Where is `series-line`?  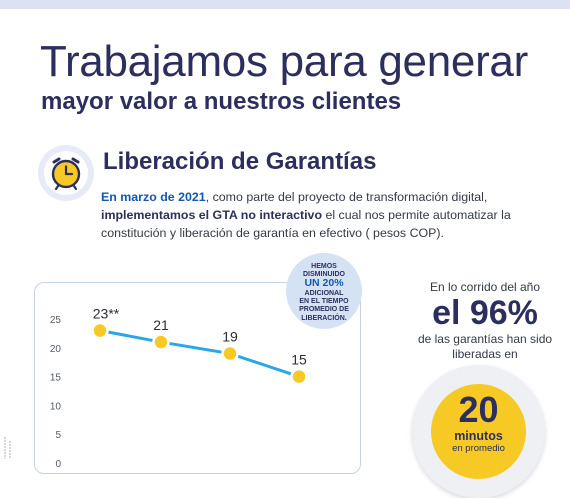 series-line is located at coordinates (199, 354).